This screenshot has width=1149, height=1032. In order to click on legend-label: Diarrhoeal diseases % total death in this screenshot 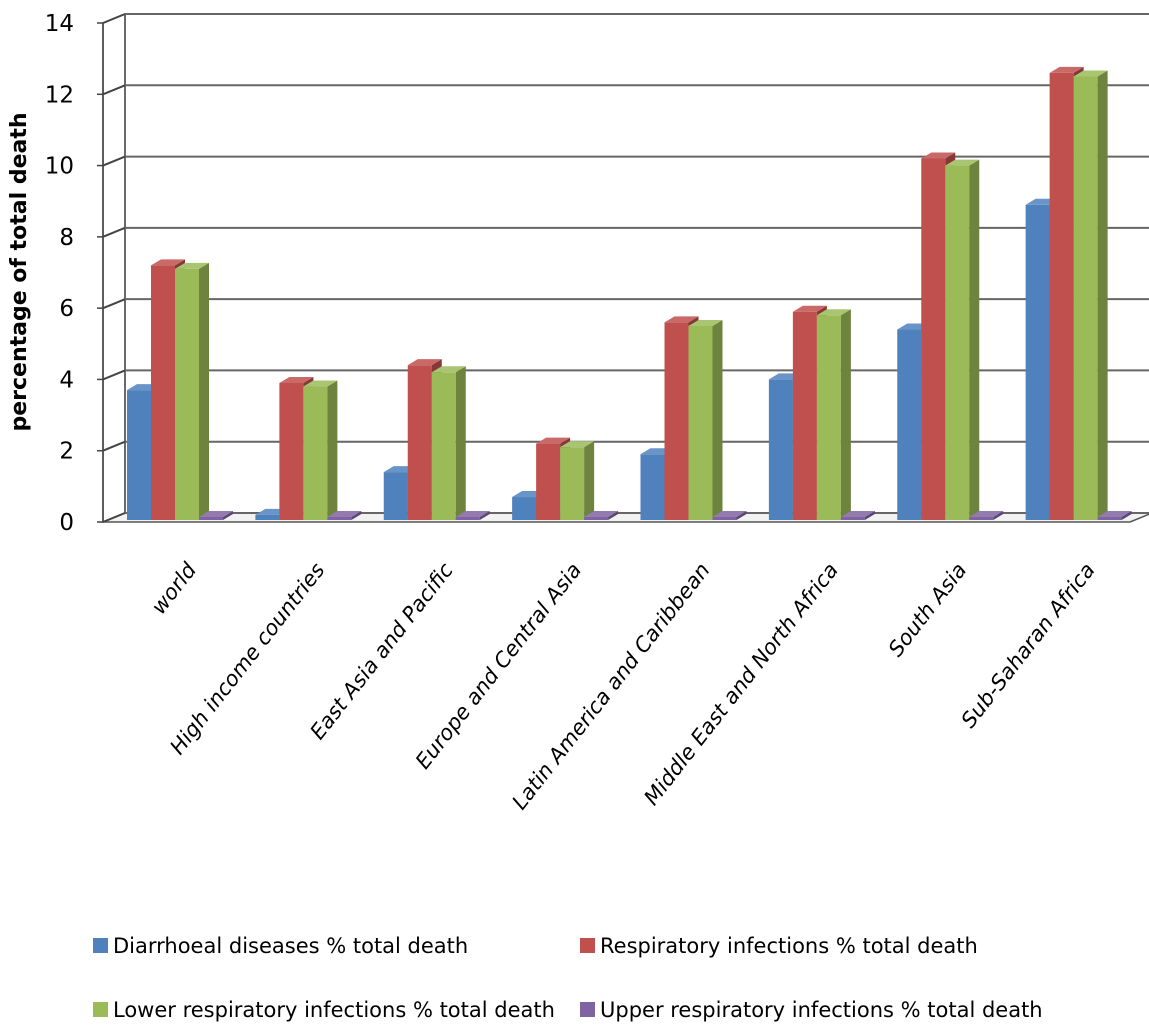, I will do `click(290, 946)`.